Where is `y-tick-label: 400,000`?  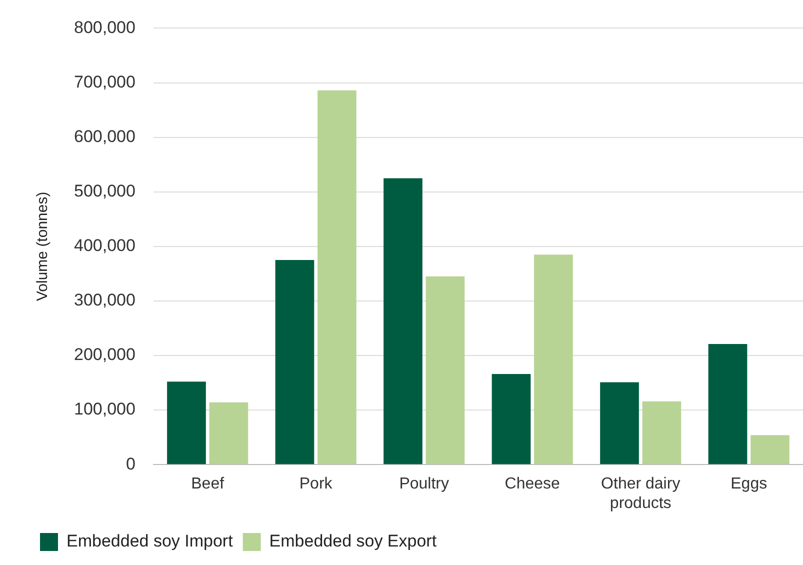 y-tick-label: 400,000 is located at coordinates (105, 246).